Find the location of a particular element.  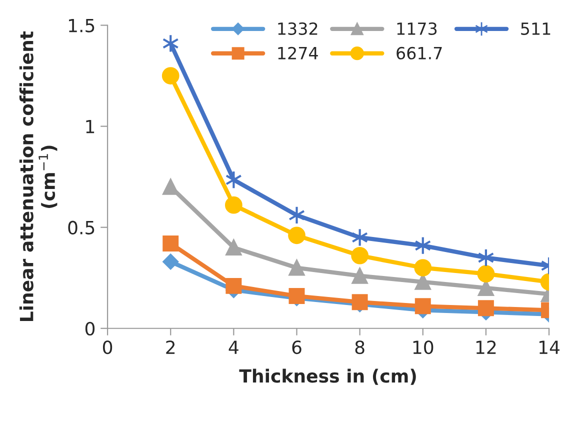

x-tick-label: 0 is located at coordinates (107, 347).